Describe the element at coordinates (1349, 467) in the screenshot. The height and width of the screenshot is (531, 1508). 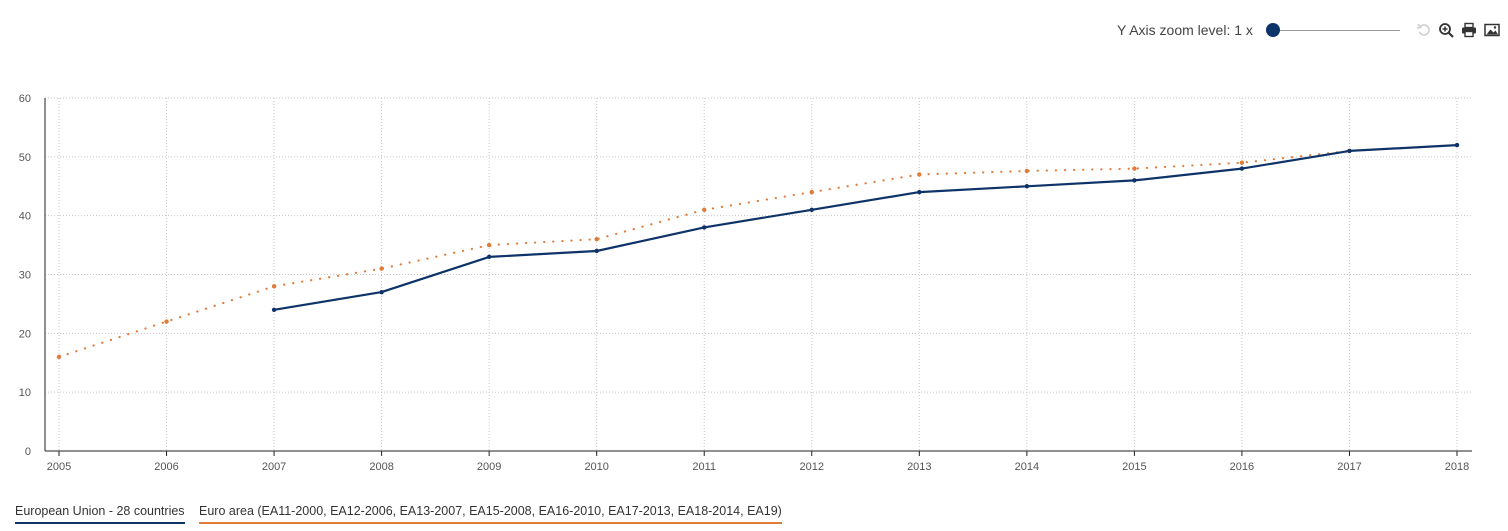
I see `x-tick-label: 2017` at that location.